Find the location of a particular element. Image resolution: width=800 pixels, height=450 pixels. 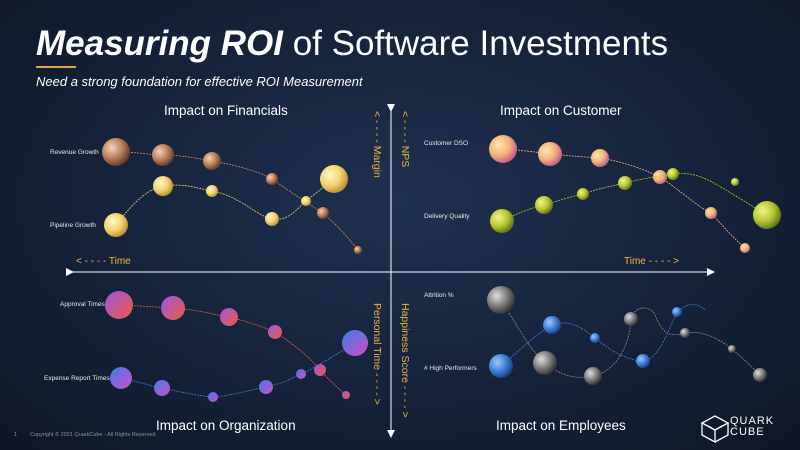

logo-wordmark: QUARK CUBE is located at coordinates (752, 427).